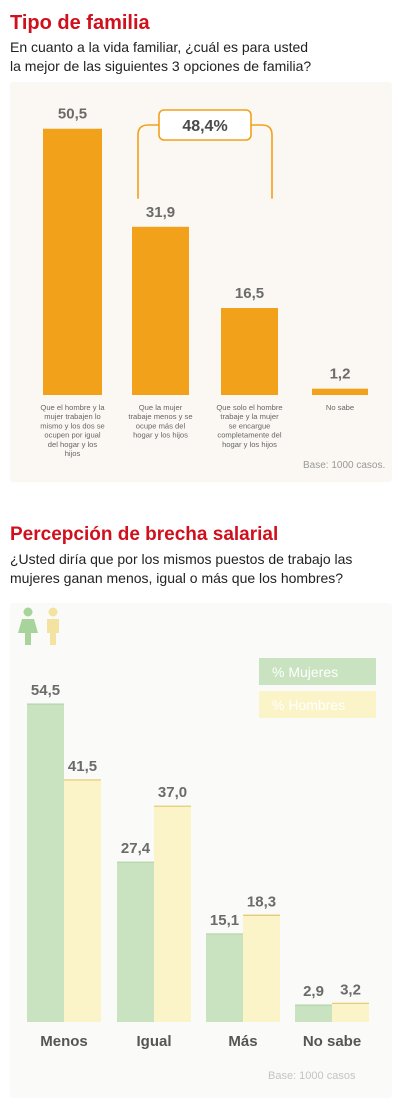 The width and height of the screenshot is (400, 1103). I want to click on chart-title: Percepción de brecha salarial, so click(144, 534).